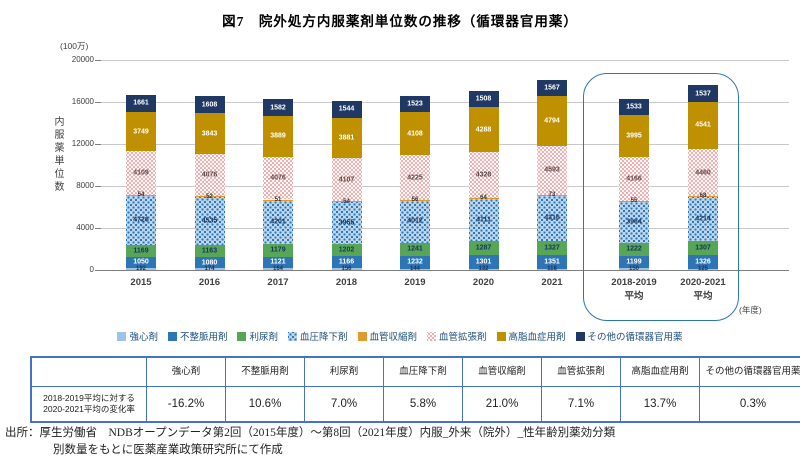 Image resolution: width=800 pixels, height=472 pixels. What do you see at coordinates (552, 194) in the screenshot?
I see `segment-value: 73` at bounding box center [552, 194].